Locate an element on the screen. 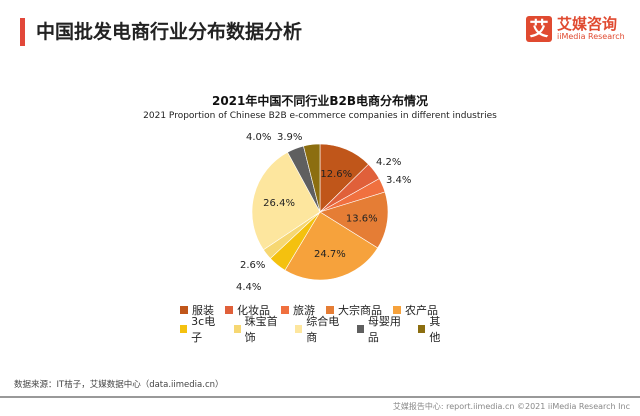 This screenshot has height=416, width=640. legend-label: 母婴用品 is located at coordinates (384, 329).